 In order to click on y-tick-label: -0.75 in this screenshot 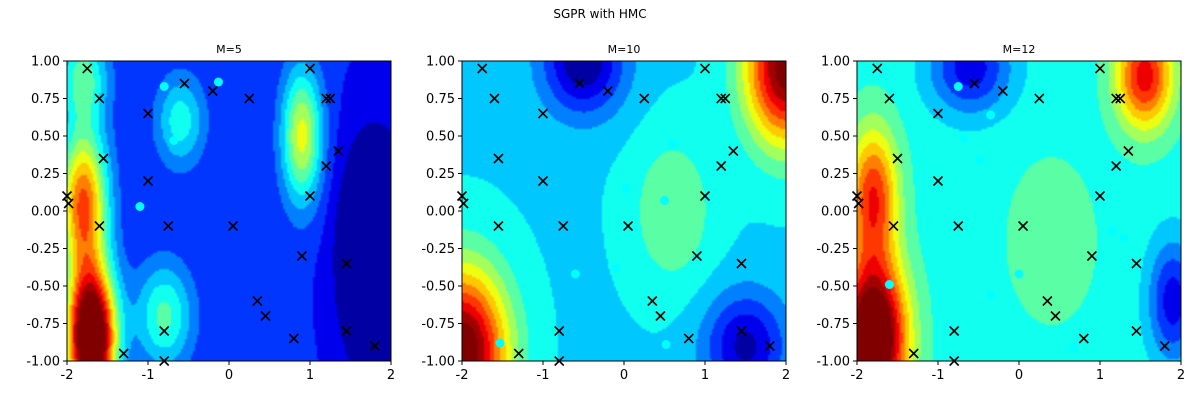, I will do `click(438, 324)`.